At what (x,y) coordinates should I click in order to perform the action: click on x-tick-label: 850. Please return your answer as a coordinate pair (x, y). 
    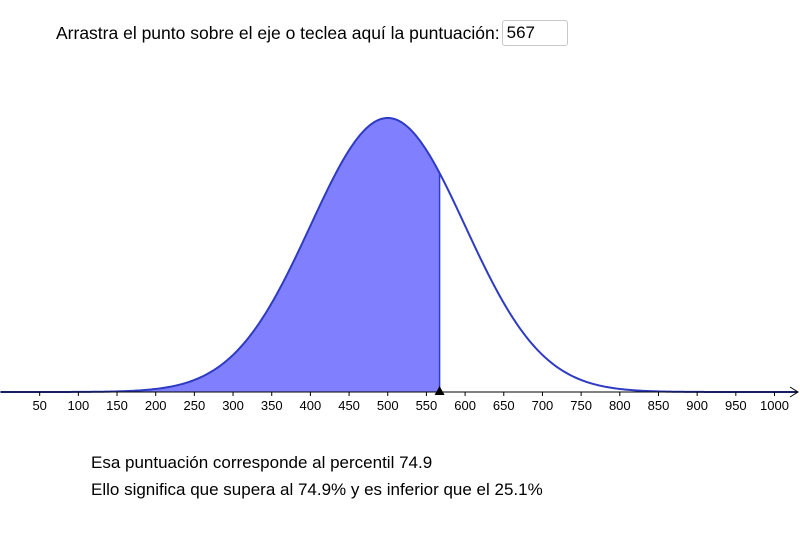
    Looking at the image, I should click on (659, 405).